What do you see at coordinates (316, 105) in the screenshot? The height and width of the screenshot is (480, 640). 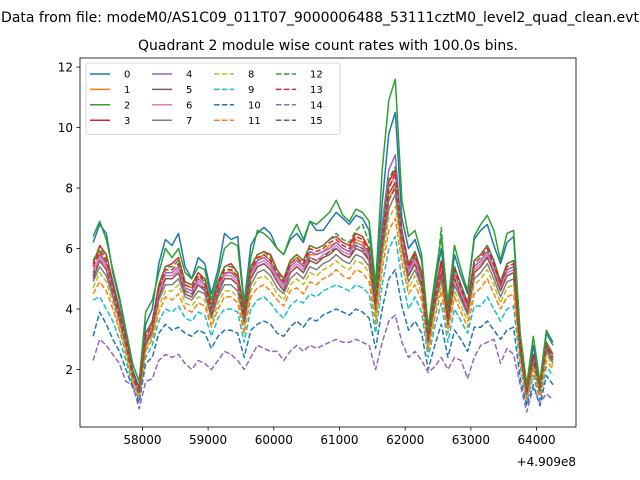 I see `legend-label-14: 14` at bounding box center [316, 105].